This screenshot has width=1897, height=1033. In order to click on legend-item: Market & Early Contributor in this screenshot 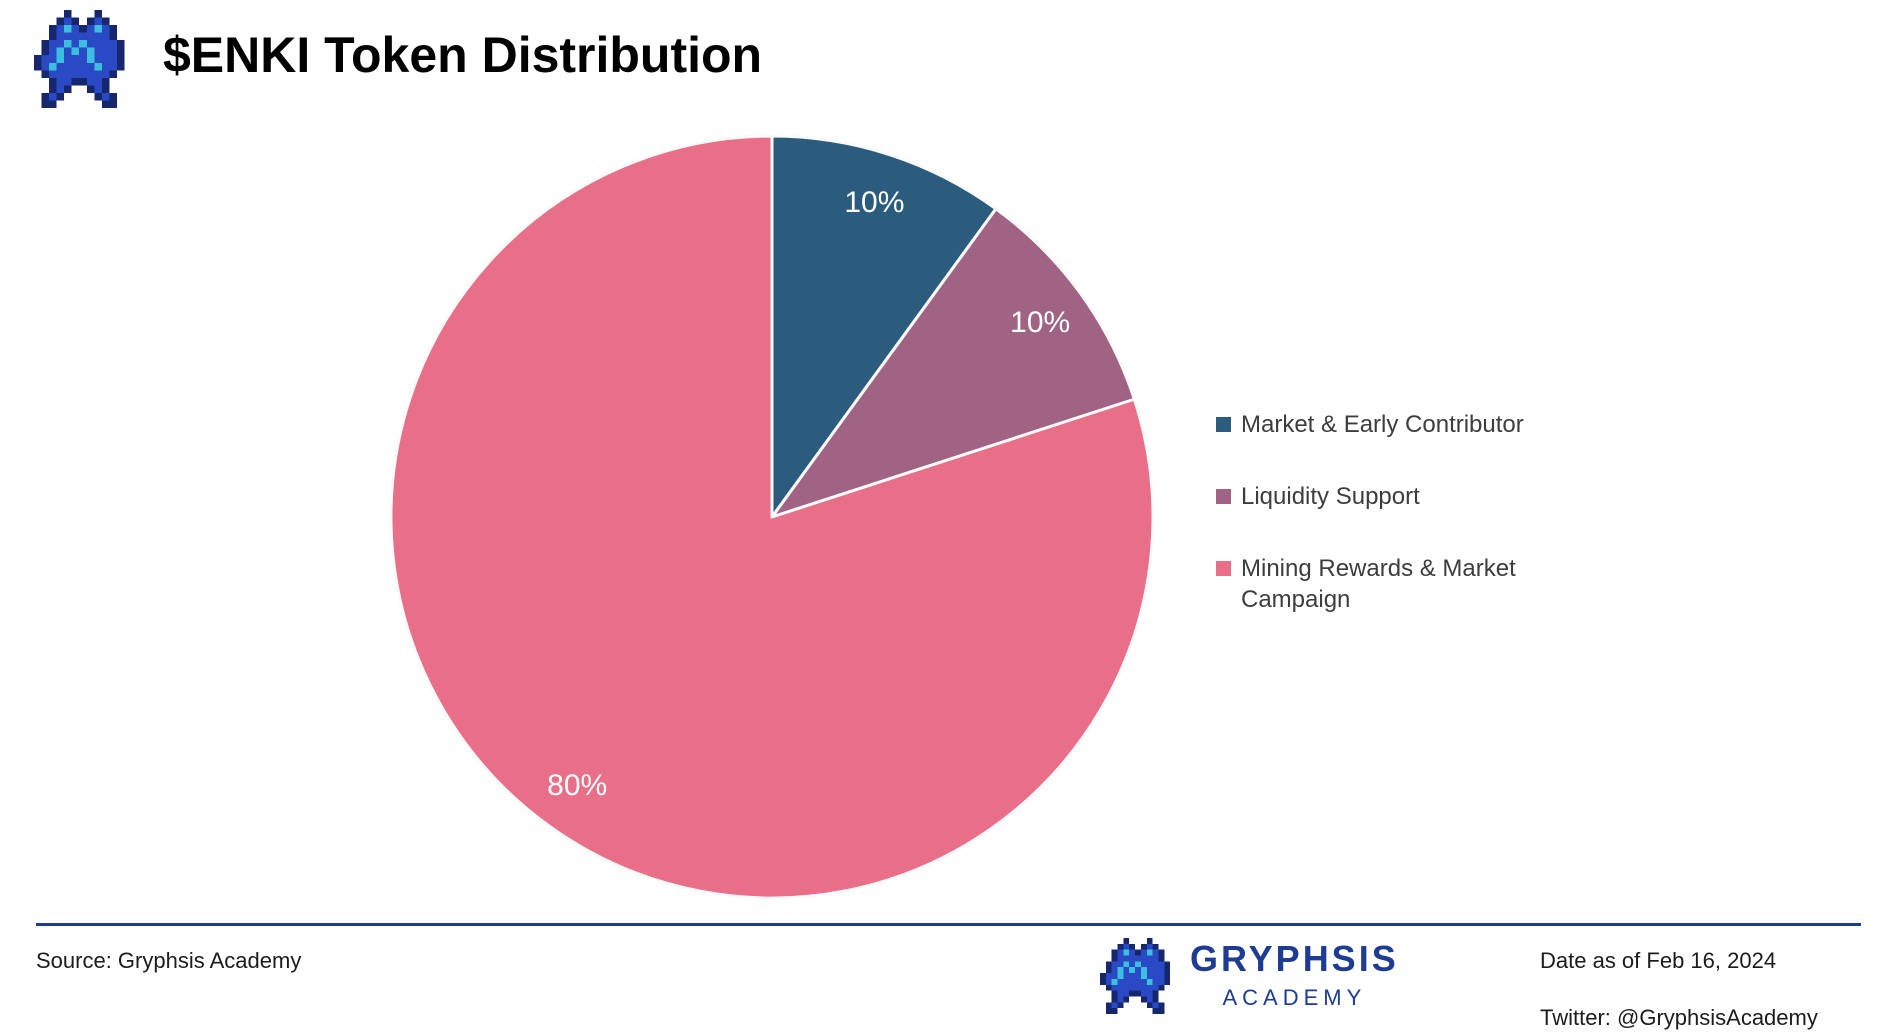, I will do `click(1386, 424)`.